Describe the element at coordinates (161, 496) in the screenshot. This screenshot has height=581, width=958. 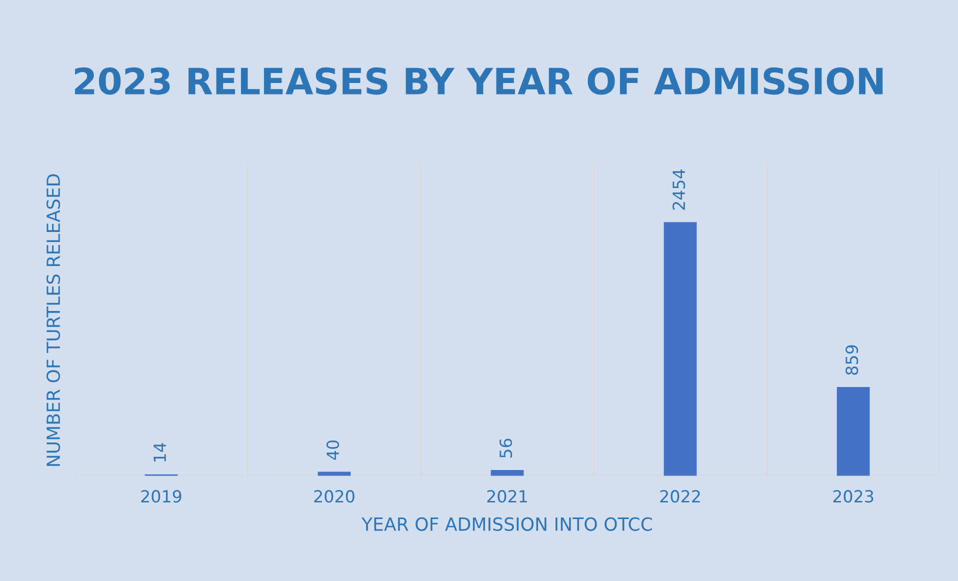
I see `x-tick-label: 2019` at that location.